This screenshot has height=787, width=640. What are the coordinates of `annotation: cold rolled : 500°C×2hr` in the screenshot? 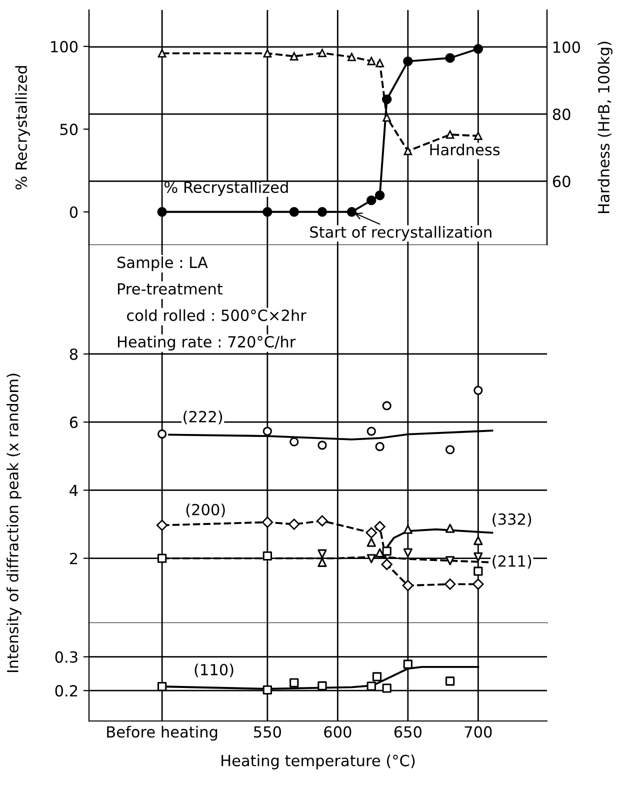 It's located at (216, 315).